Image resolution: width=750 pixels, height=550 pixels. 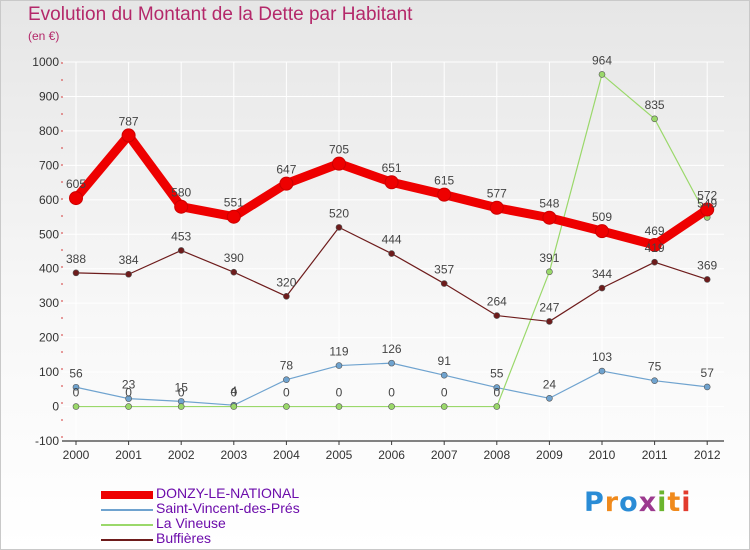 I want to click on data-label: 549, so click(x=707, y=203).